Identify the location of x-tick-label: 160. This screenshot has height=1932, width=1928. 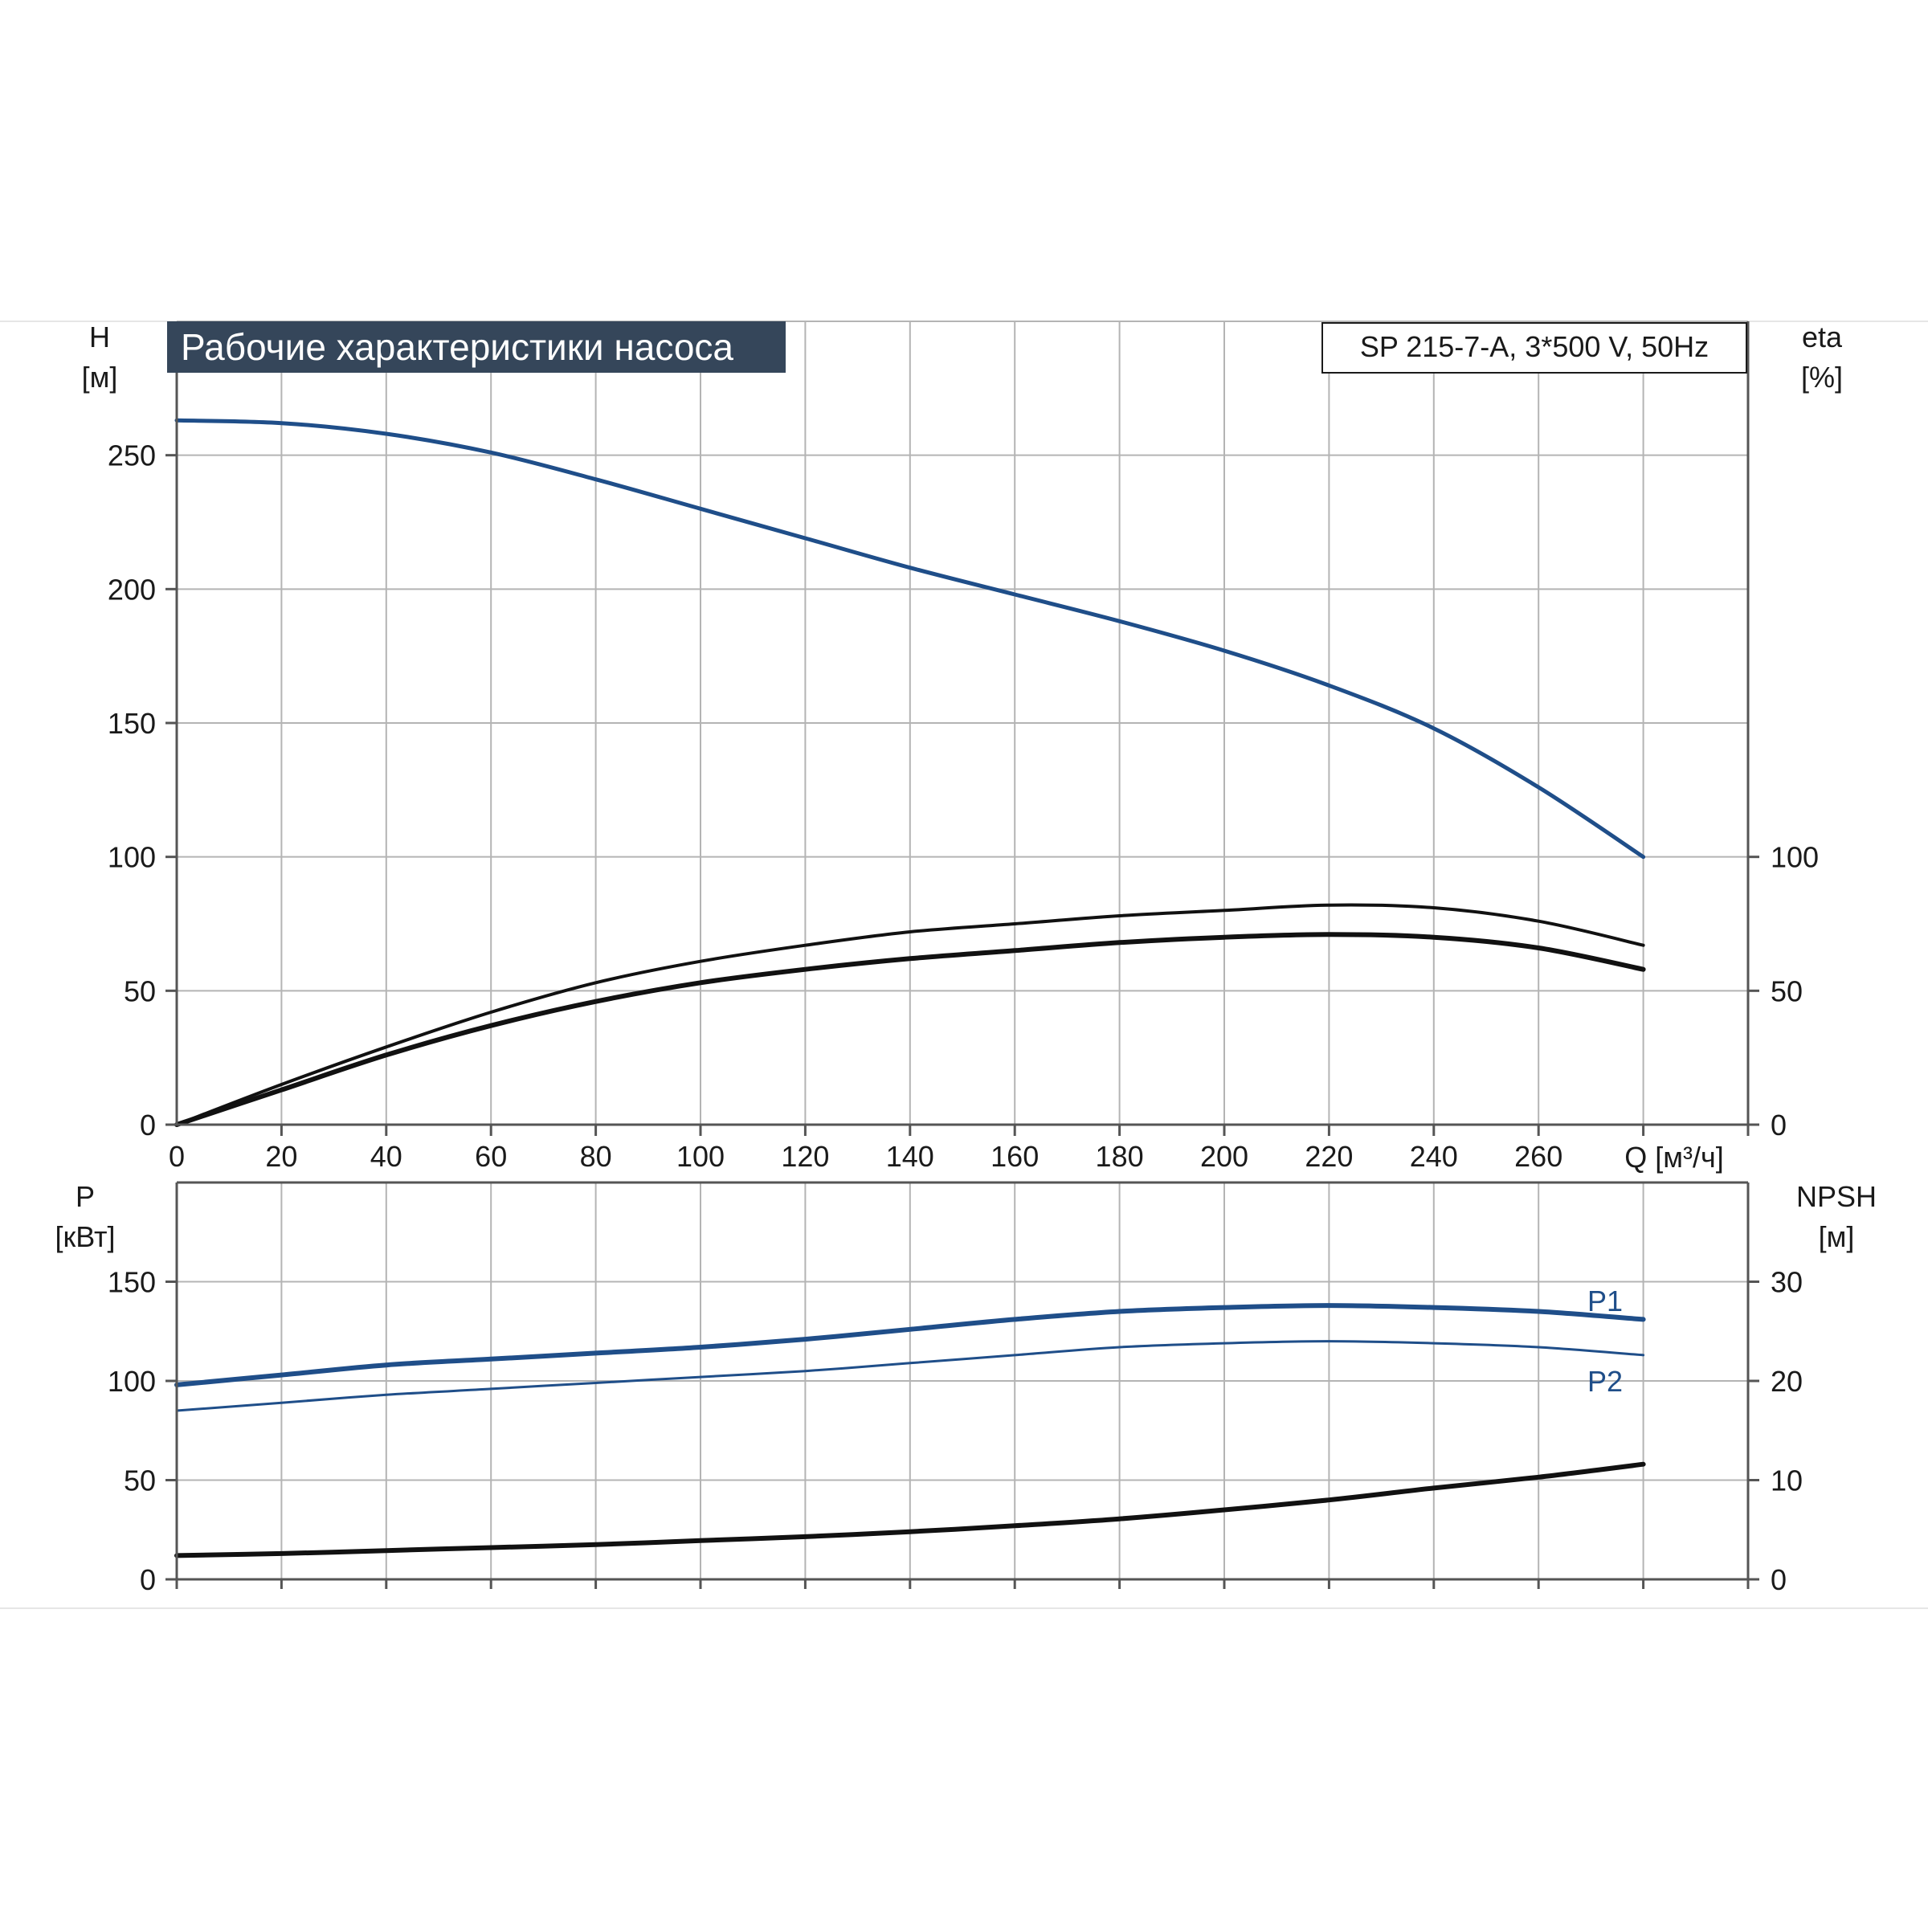
(1015, 1156).